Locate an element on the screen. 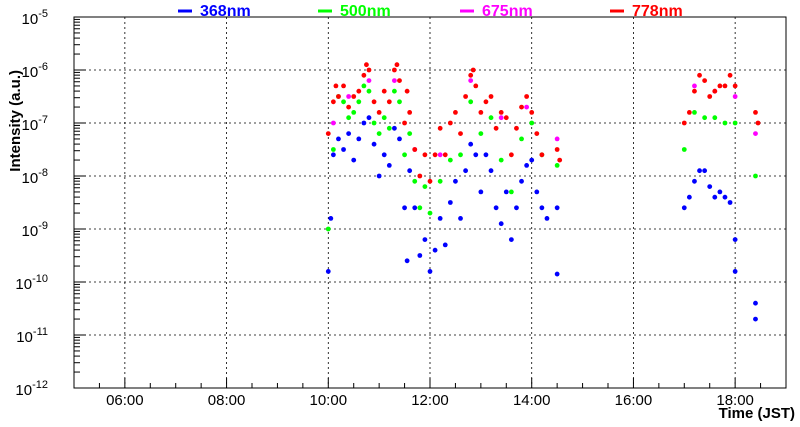 The width and height of the screenshot is (800, 427). y-tick-label: 10⁻¹⁰ is located at coordinates (31, 283).